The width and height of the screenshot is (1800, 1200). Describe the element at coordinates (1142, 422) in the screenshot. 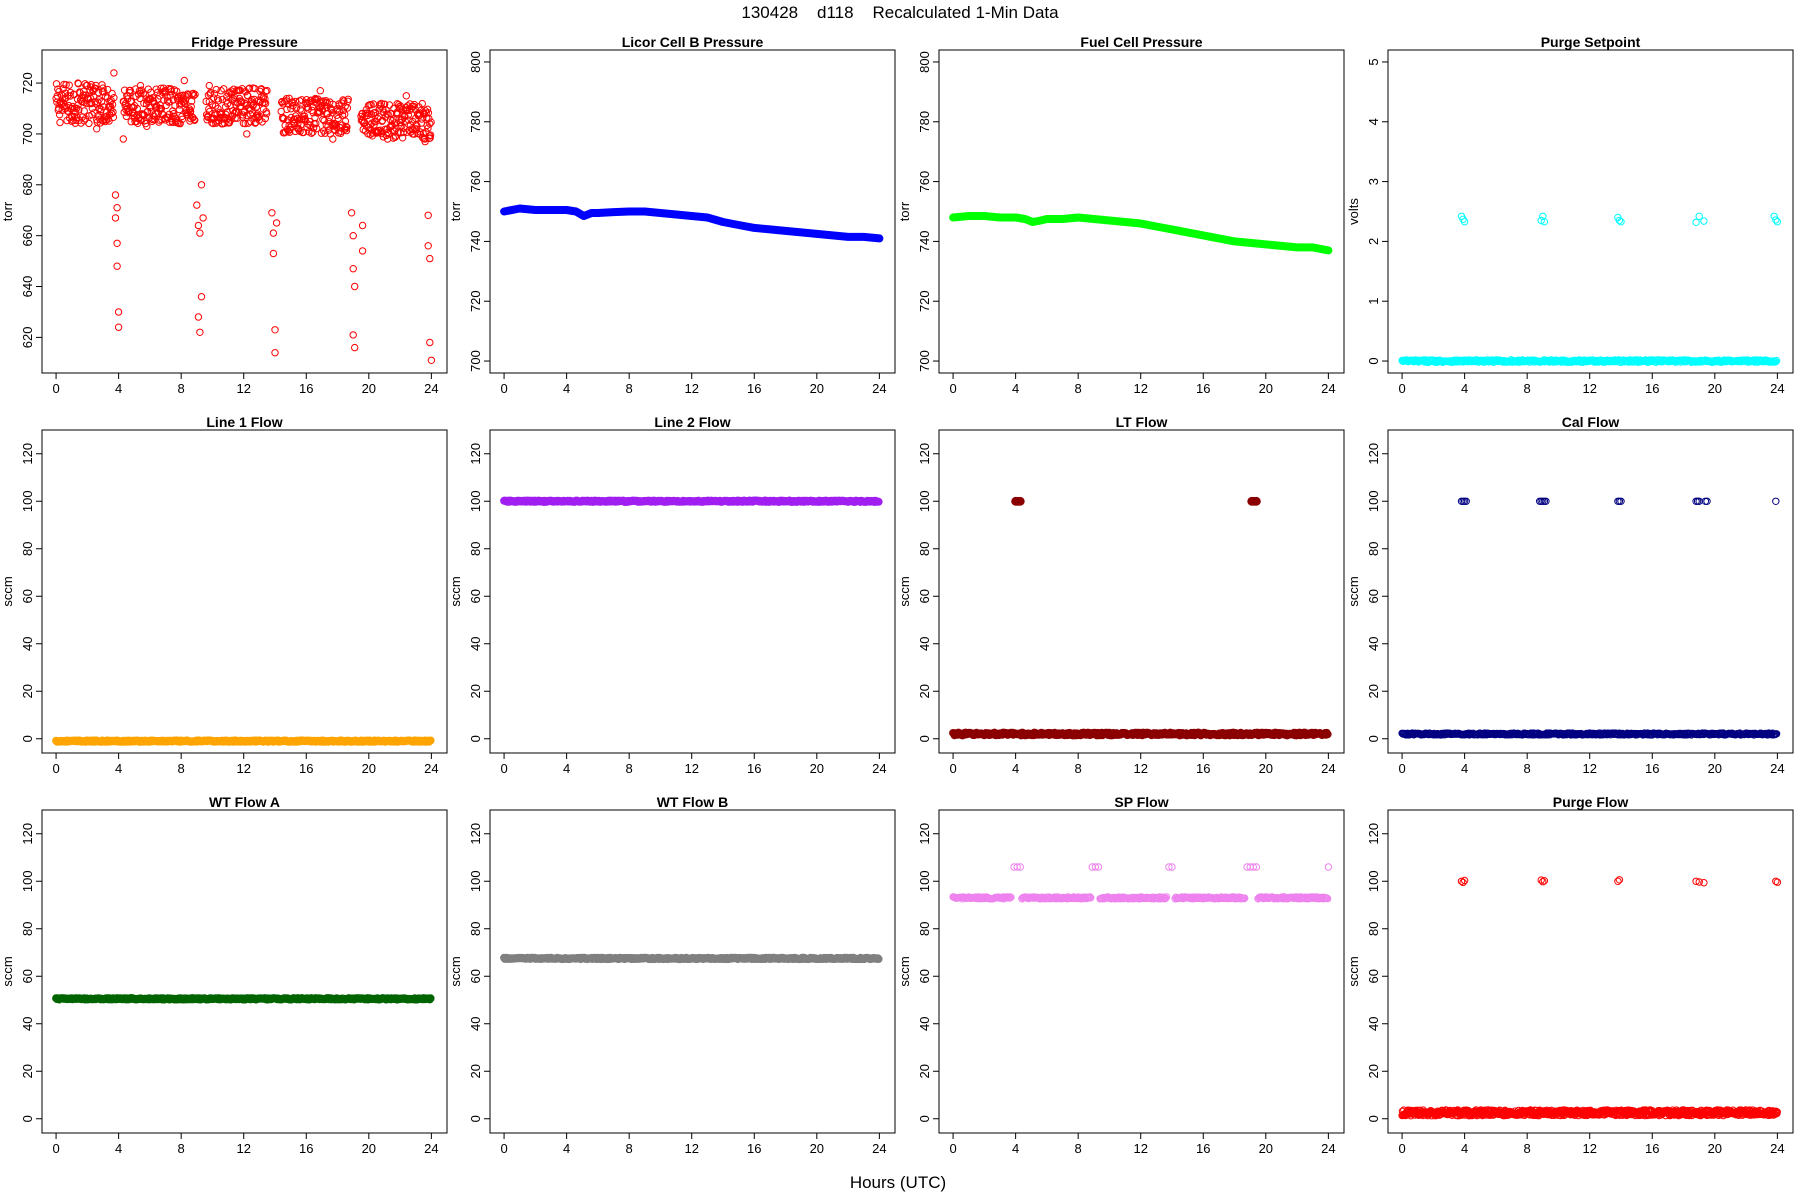

I see `panel-title: LT Flow` at that location.